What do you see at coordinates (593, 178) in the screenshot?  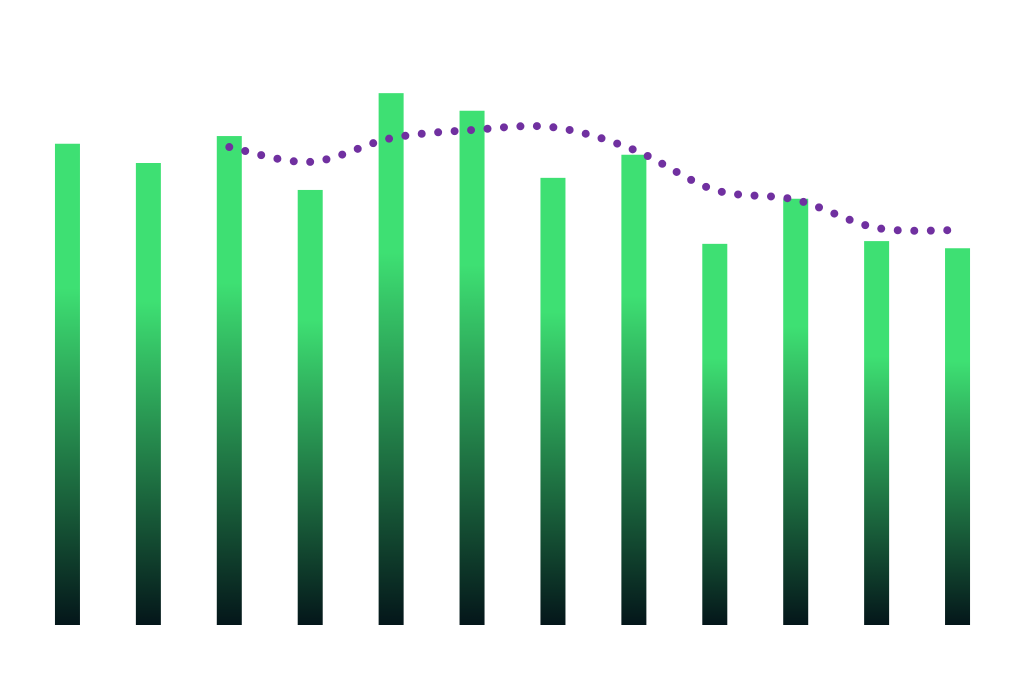 I see `trend-line` at bounding box center [593, 178].